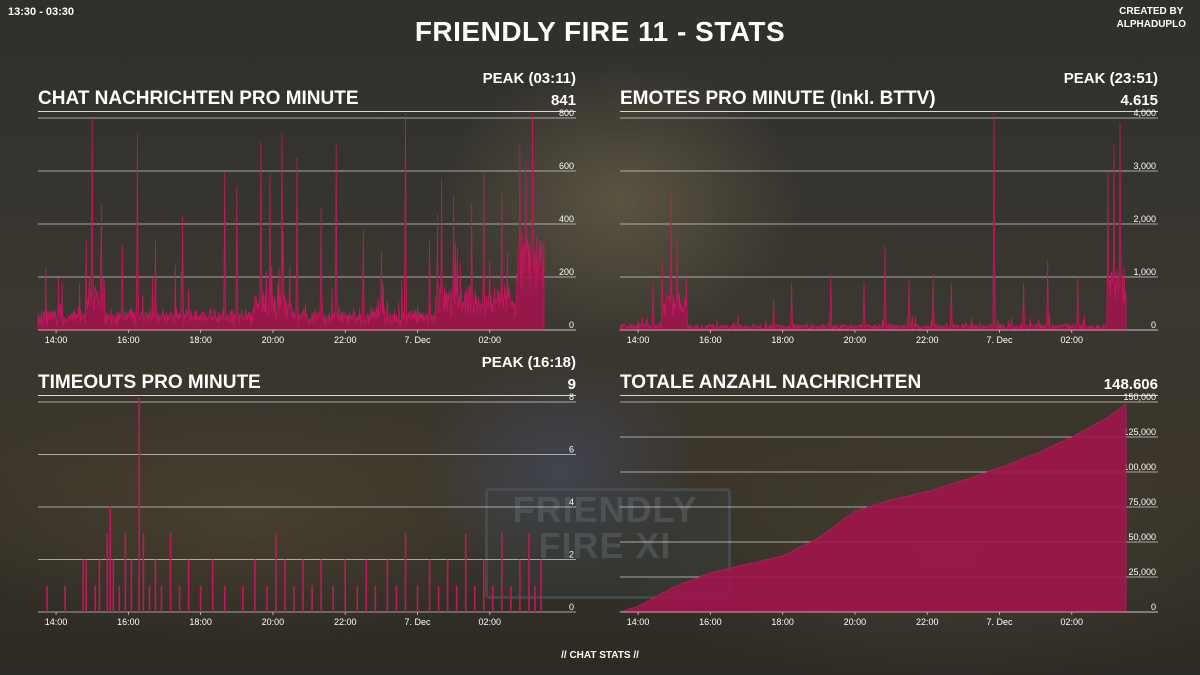  Describe the element at coordinates (1139, 100) in the screenshot. I see `panel-headline-value: 4.615` at that location.